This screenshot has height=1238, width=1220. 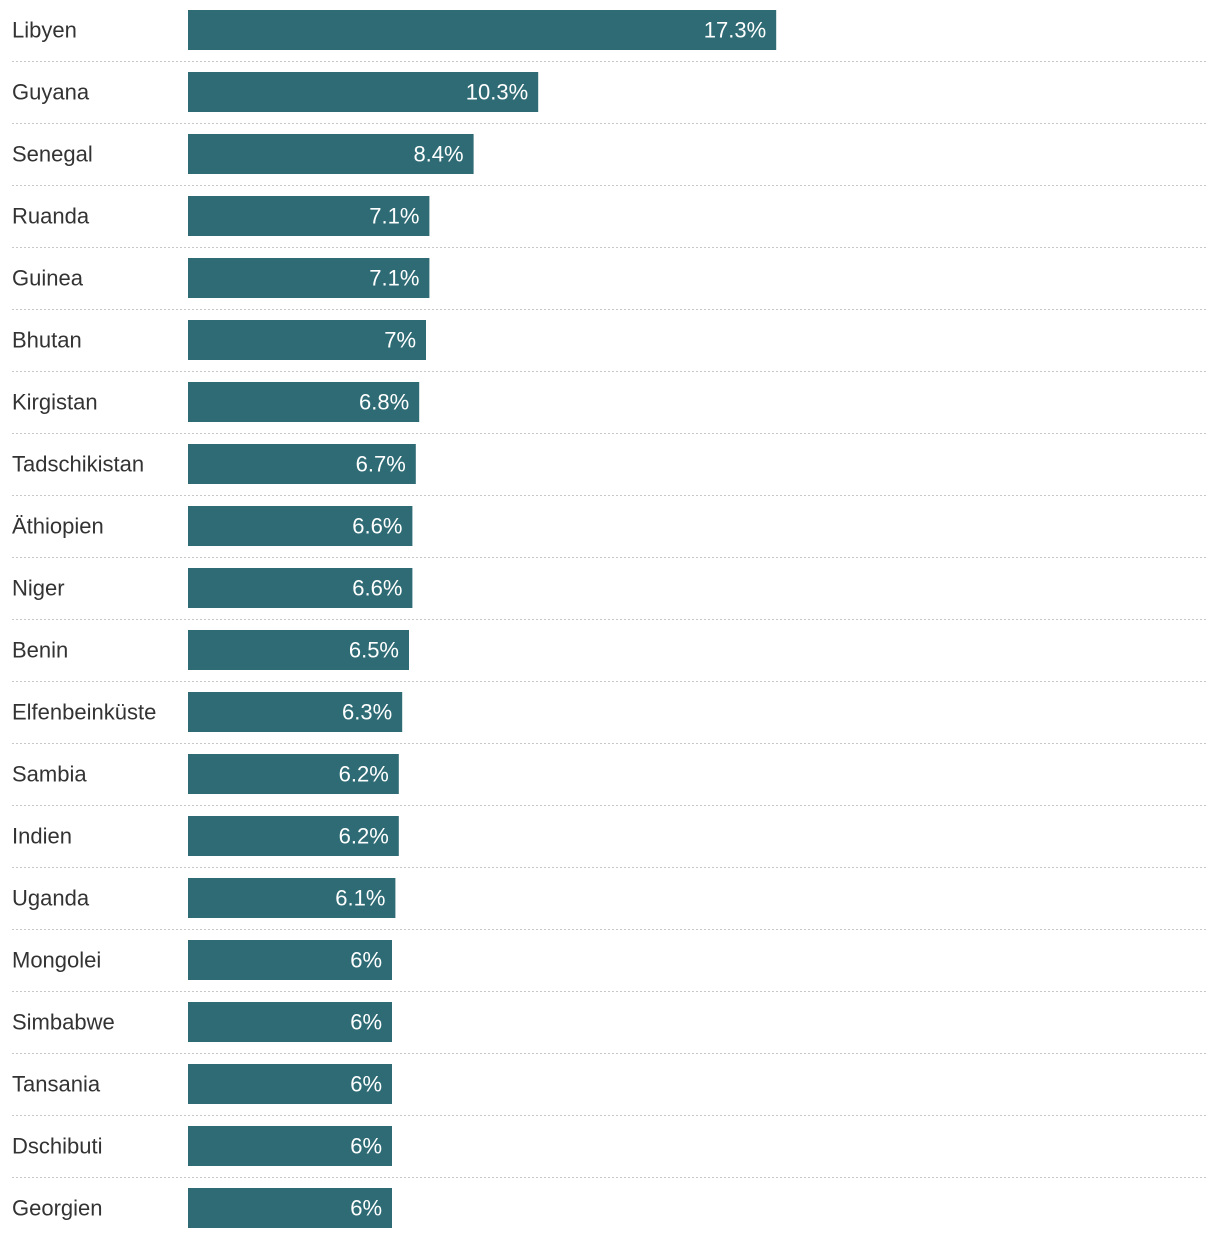 I want to click on category-label: Äthiopien, so click(x=58, y=526).